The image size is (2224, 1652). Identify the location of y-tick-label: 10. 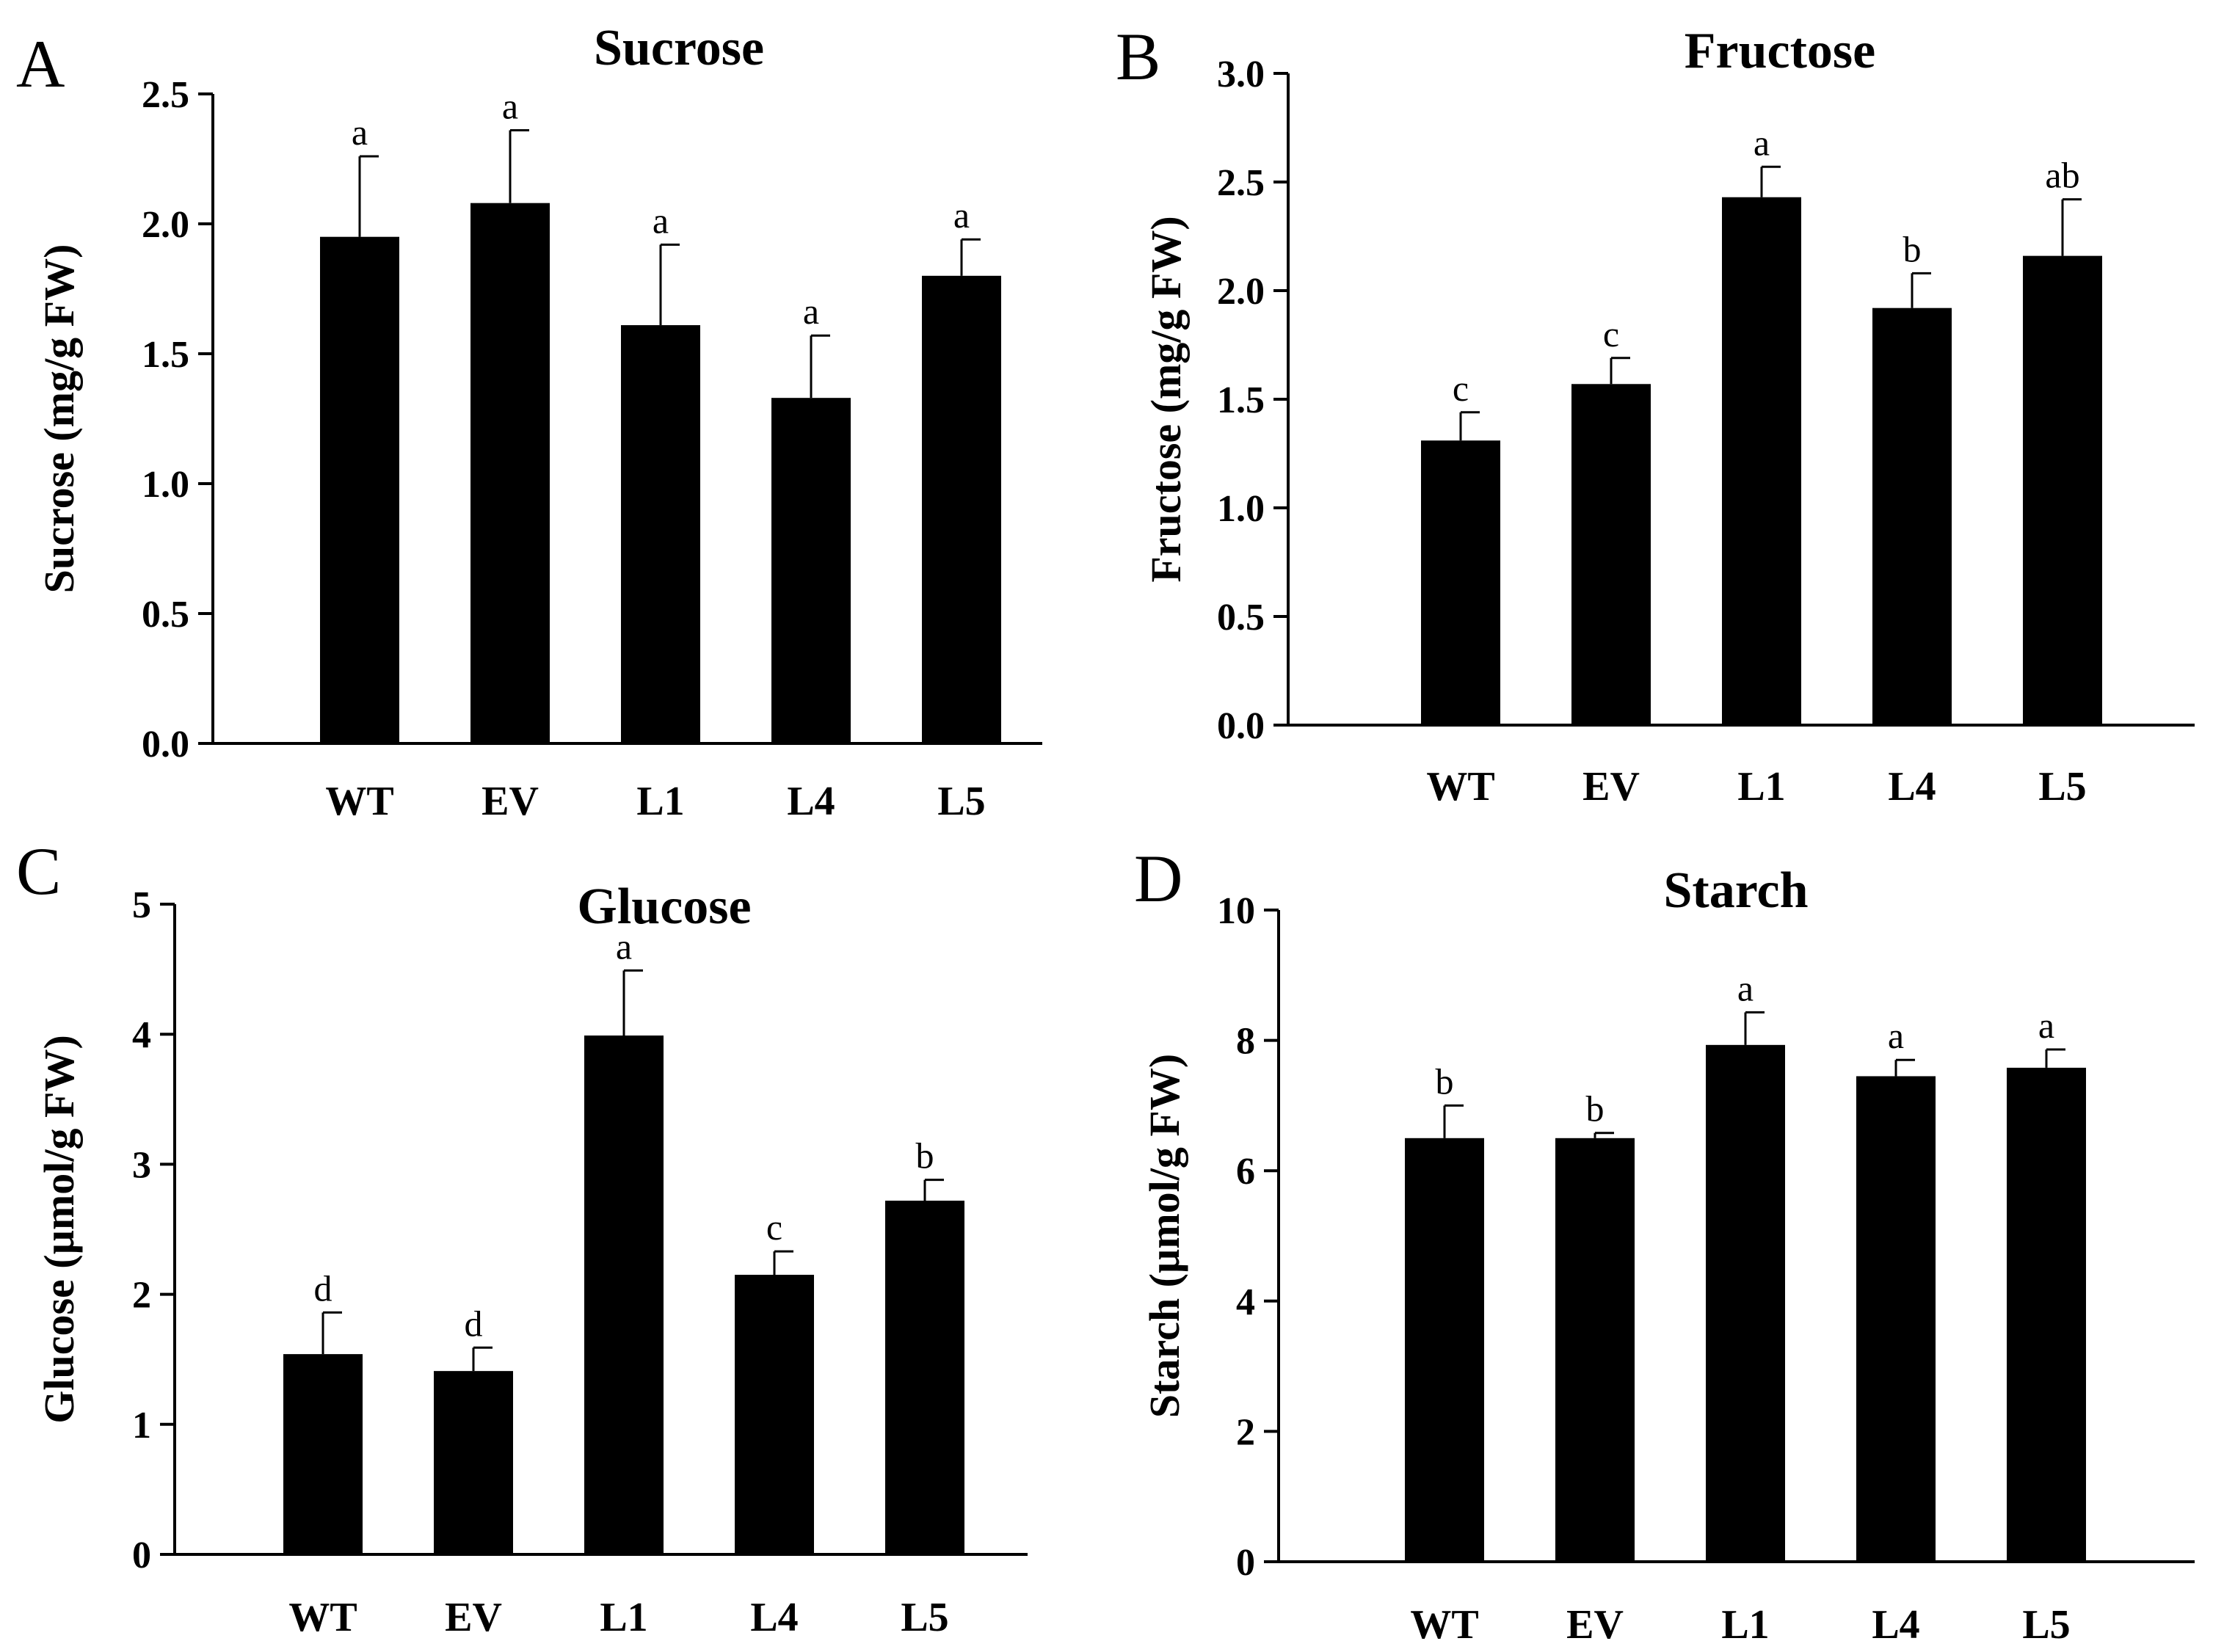
(1236, 911).